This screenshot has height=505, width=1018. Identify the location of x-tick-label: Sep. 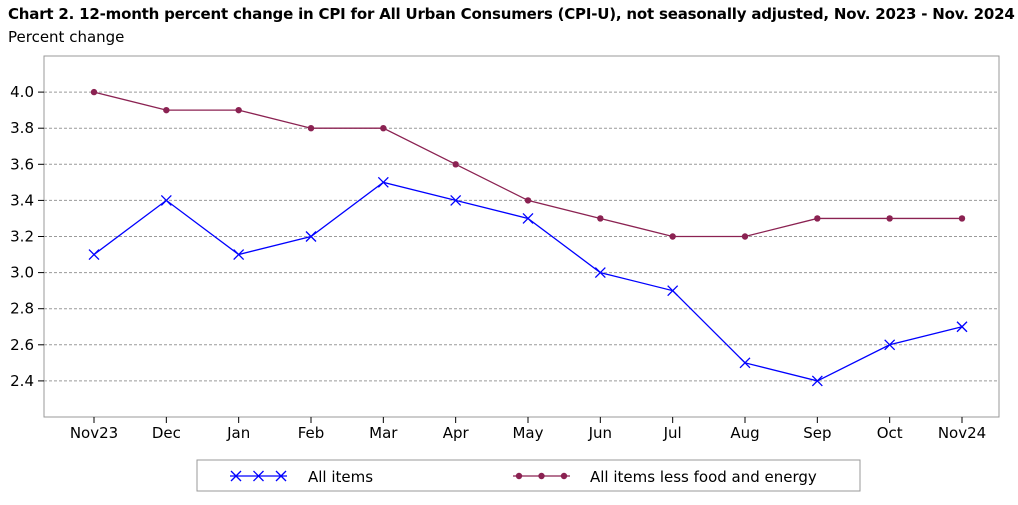
(817, 433).